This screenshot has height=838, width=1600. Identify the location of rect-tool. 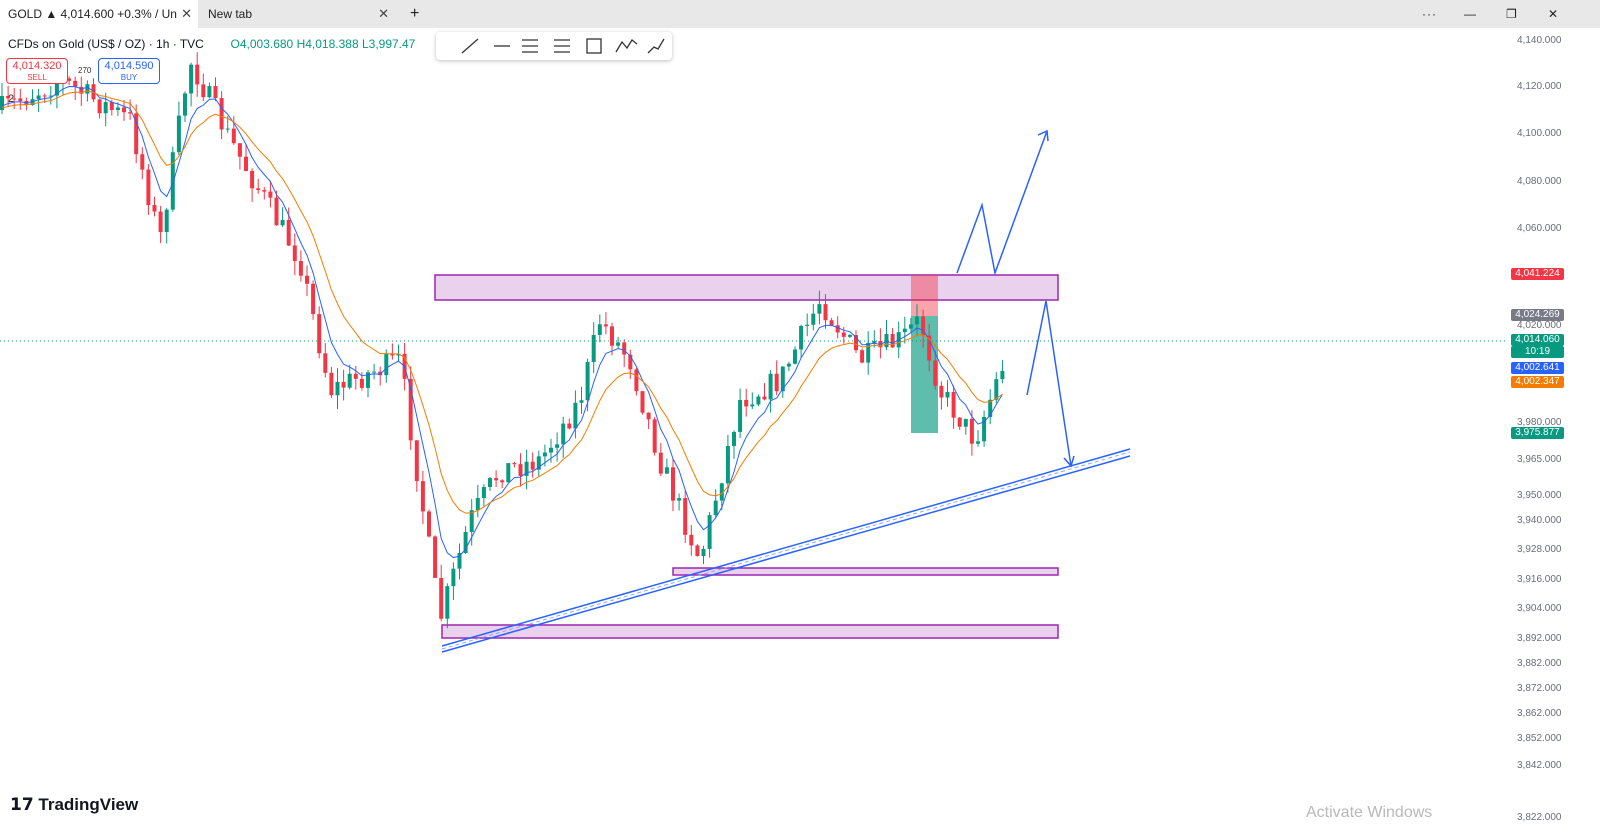
(594, 46).